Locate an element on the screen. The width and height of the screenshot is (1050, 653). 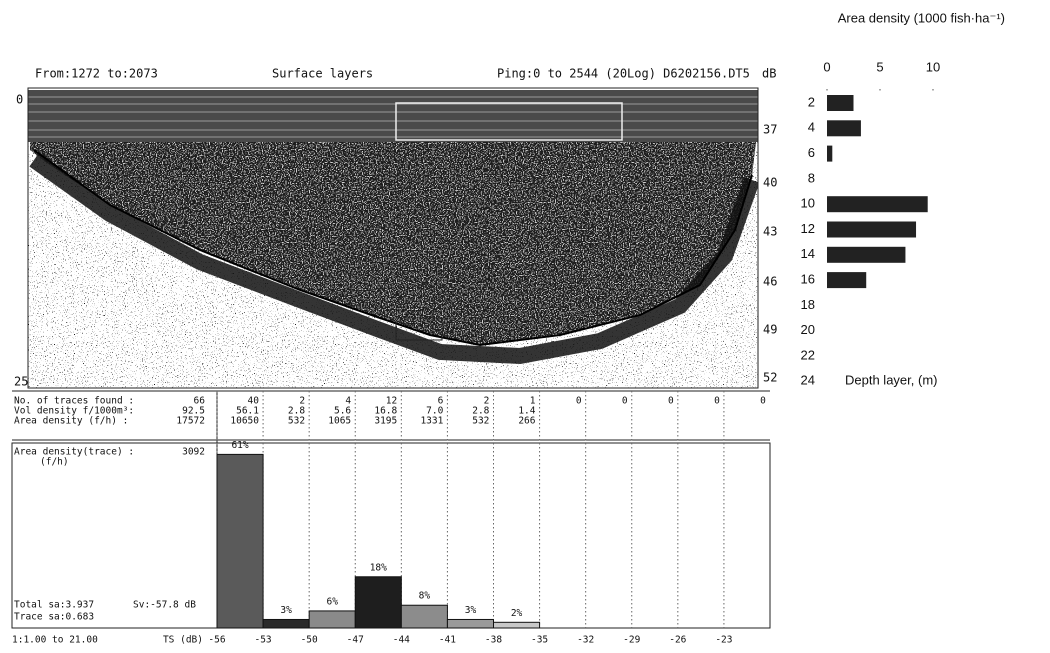
surface-band is located at coordinates (393, 116).